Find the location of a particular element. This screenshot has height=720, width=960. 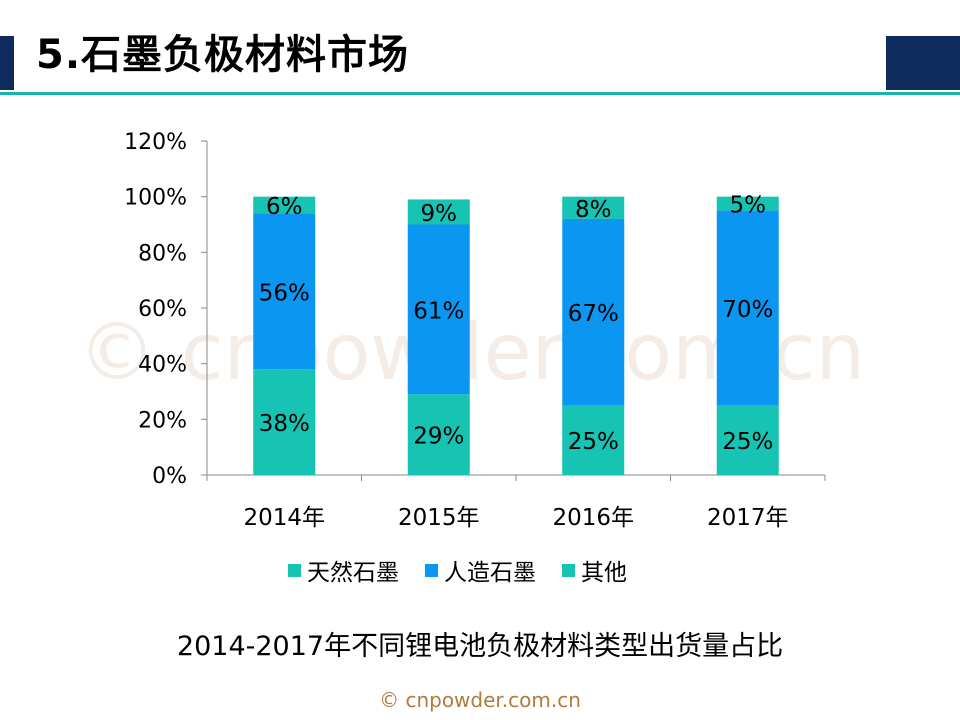

data-label: 29% is located at coordinates (438, 437).